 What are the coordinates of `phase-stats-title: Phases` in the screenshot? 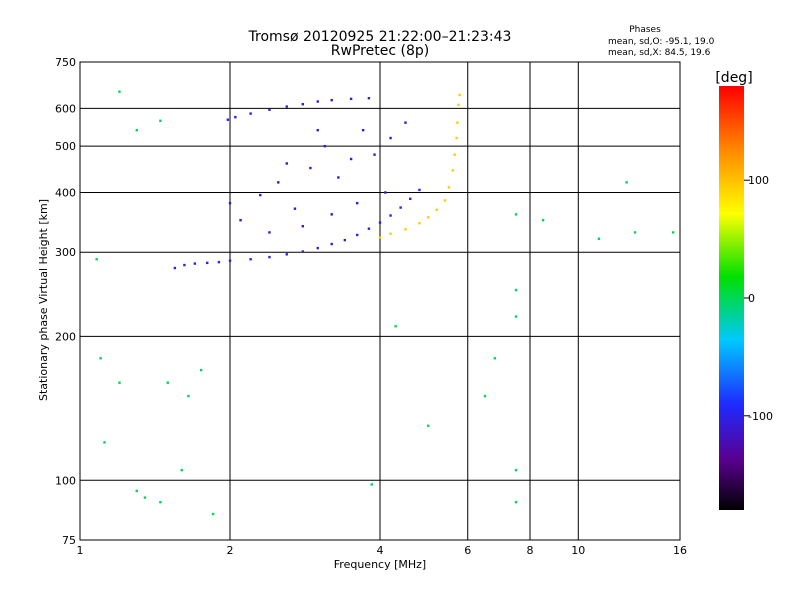 It's located at (645, 30).